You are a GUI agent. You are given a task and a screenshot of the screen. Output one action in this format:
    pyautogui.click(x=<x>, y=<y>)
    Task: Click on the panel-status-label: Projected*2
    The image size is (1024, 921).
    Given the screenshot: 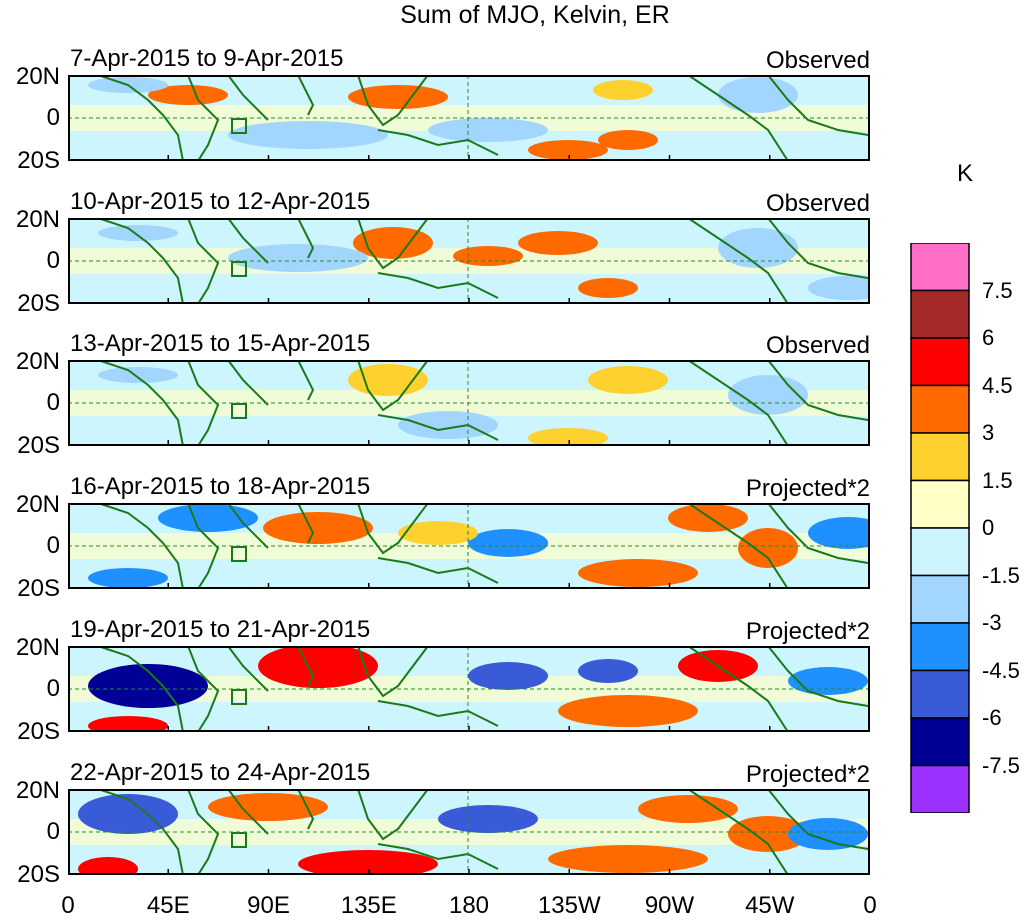 What is the action you would take?
    pyautogui.click(x=807, y=774)
    